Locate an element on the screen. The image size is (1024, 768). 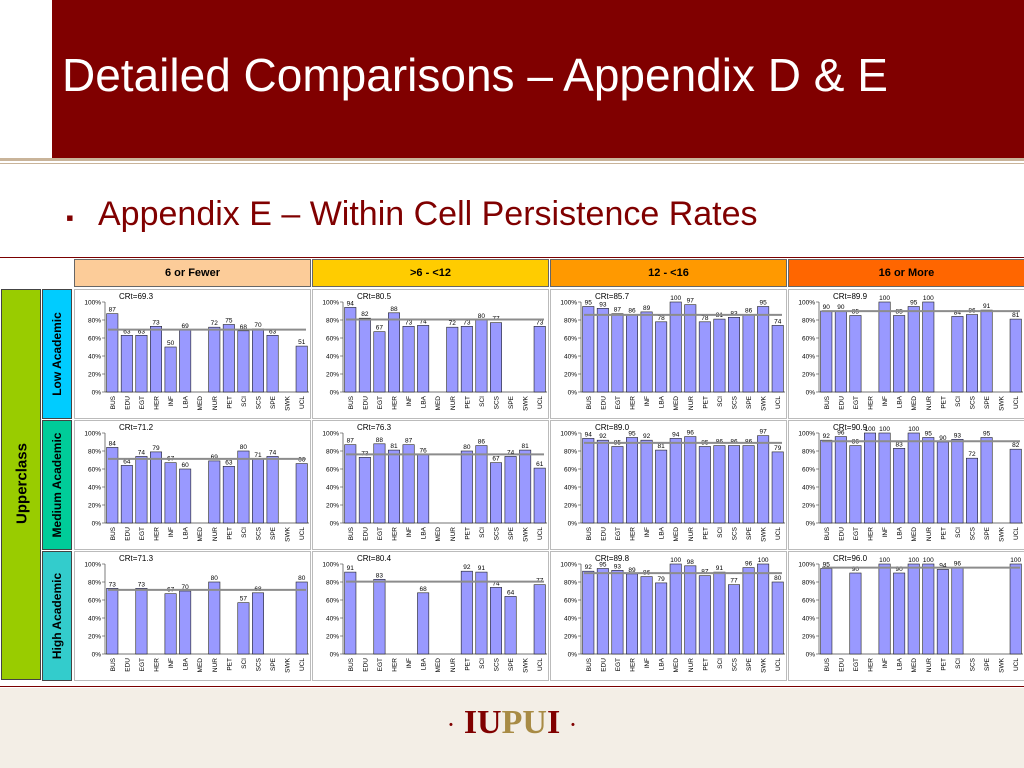
crt-label: CRt=71.2 is located at coordinates (136, 427).